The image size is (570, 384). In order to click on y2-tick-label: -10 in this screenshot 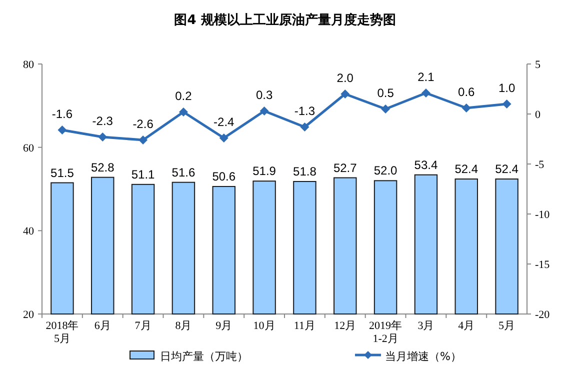, I will do `click(542, 215)`.